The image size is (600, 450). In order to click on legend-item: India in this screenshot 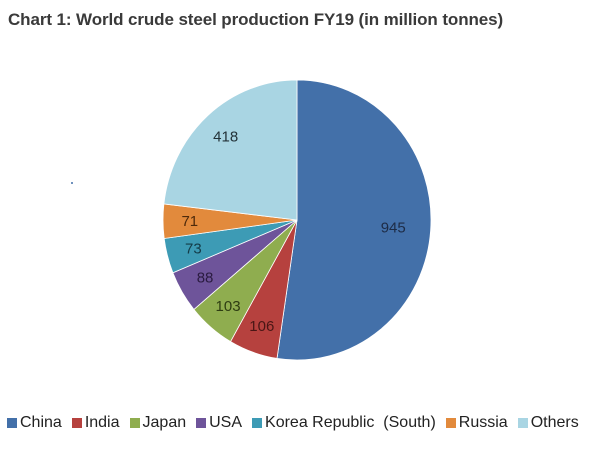, I will do `click(95, 423)`.